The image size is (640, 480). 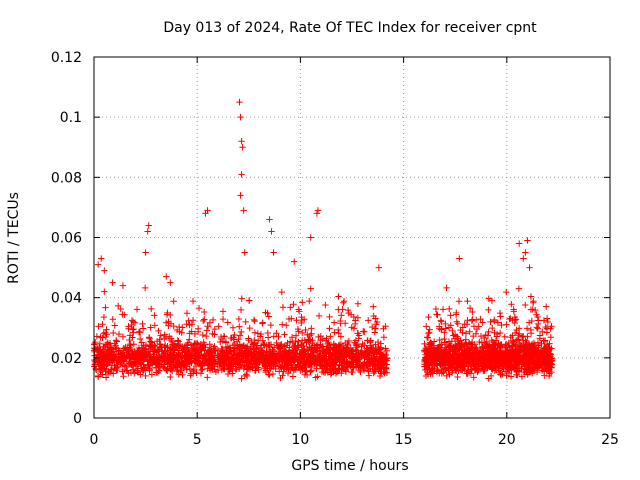 What do you see at coordinates (66, 178) in the screenshot?
I see `y-tick-label: 0.08` at bounding box center [66, 178].